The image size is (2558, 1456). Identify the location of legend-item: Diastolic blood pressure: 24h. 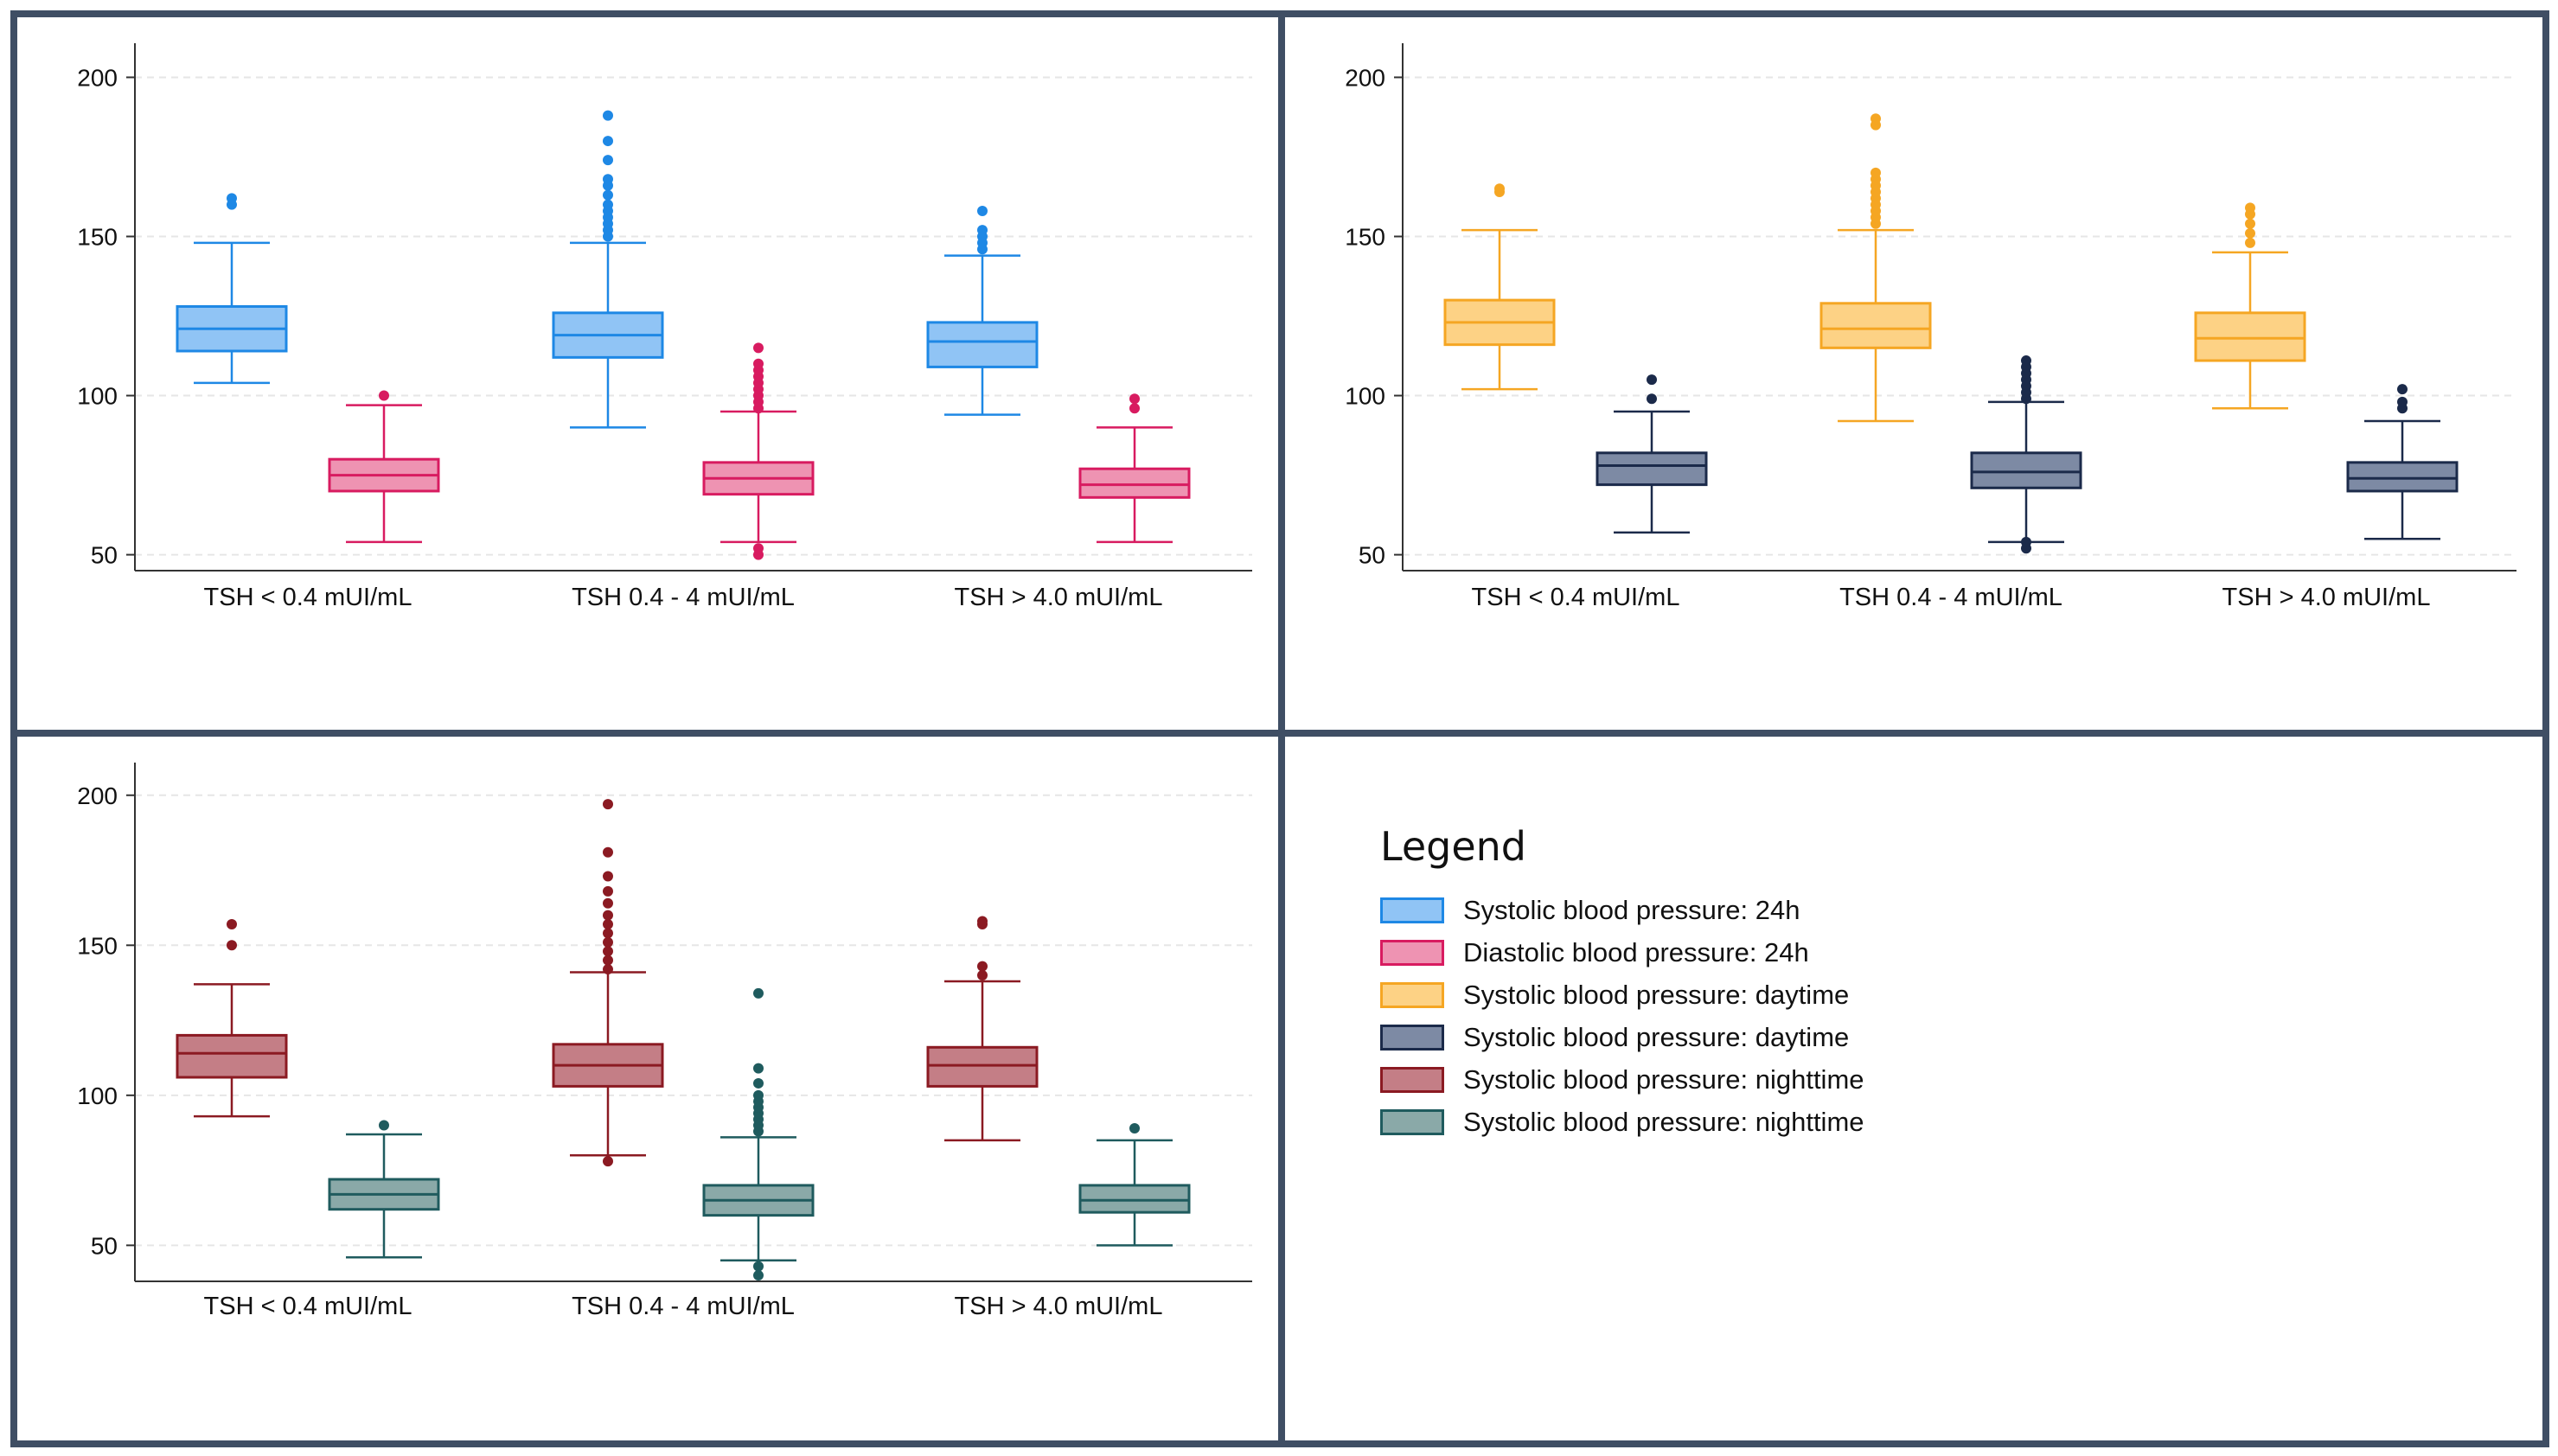
(1622, 952).